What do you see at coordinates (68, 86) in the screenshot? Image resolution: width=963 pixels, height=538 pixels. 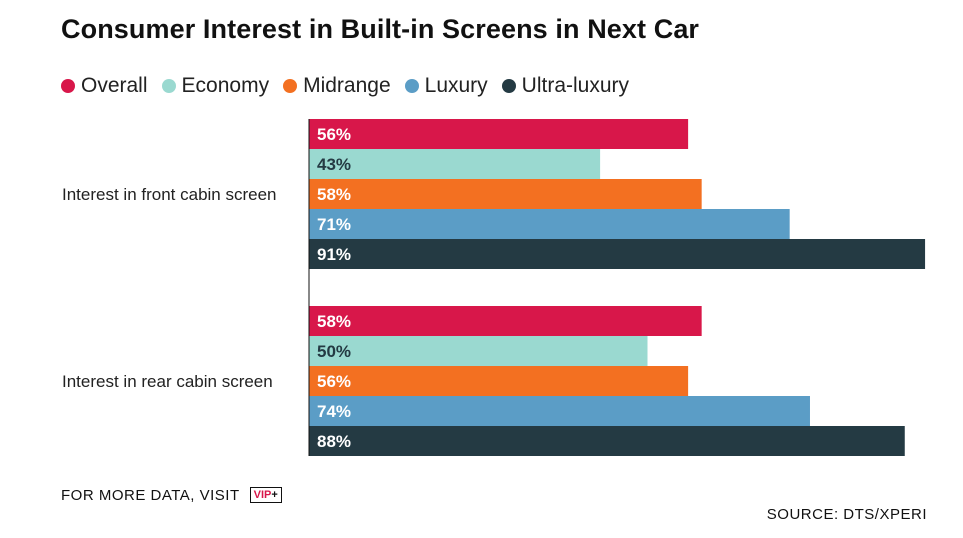 I see `legend-swatch-overall` at bounding box center [68, 86].